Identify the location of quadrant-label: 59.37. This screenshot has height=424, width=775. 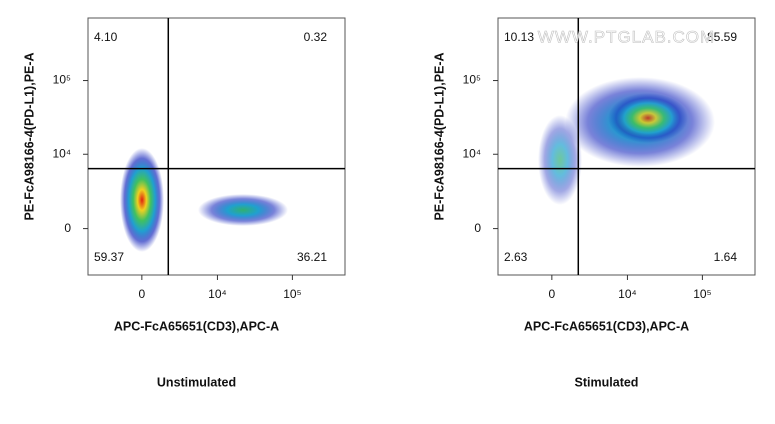
(109, 257).